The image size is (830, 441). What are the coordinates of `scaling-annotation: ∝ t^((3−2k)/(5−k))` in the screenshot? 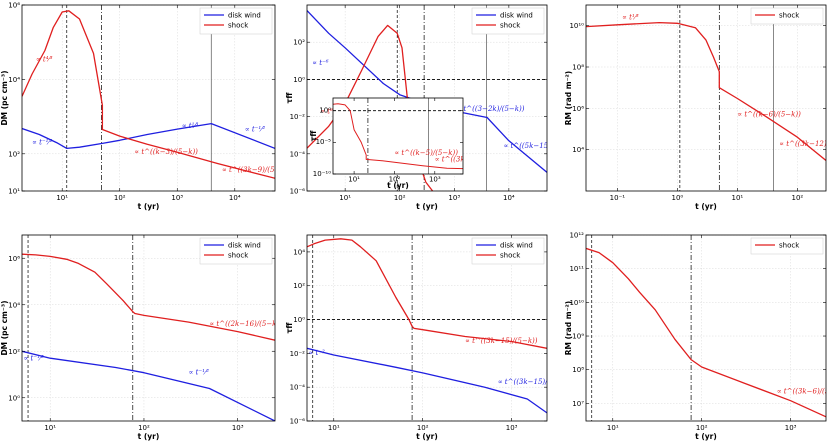 It's located at (491, 109).